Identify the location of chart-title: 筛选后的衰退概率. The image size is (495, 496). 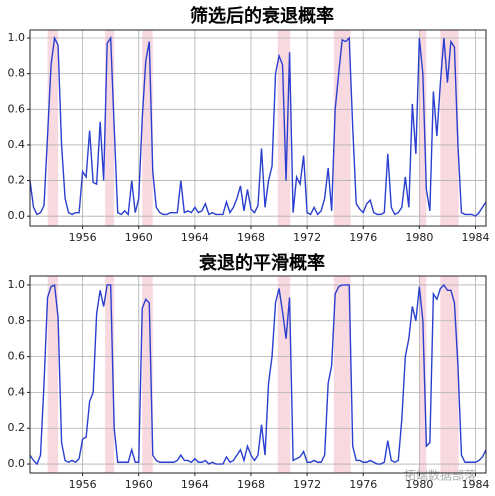
(262, 16).